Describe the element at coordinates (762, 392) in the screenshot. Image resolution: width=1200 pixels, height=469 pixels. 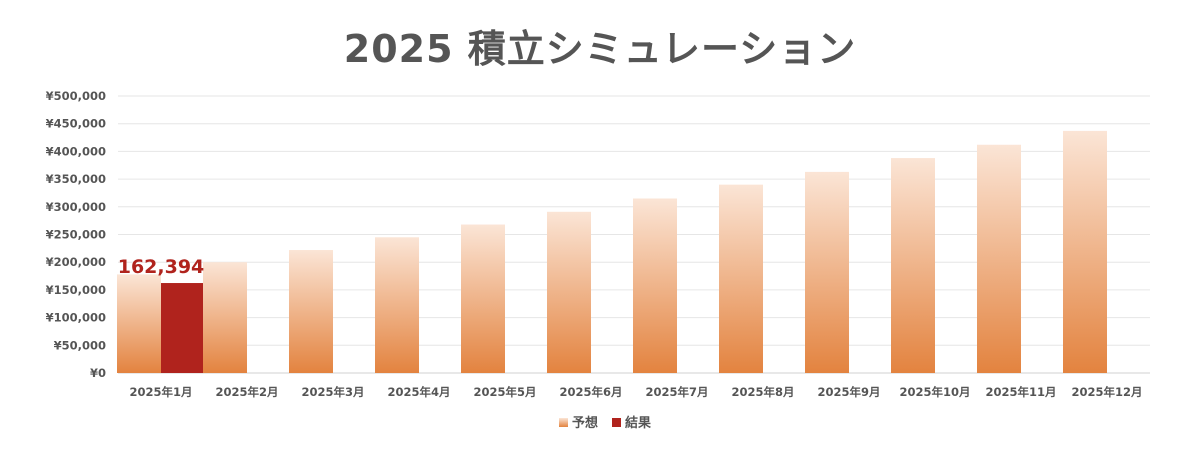
I see `x-tick-label: 2025年8月` at that location.